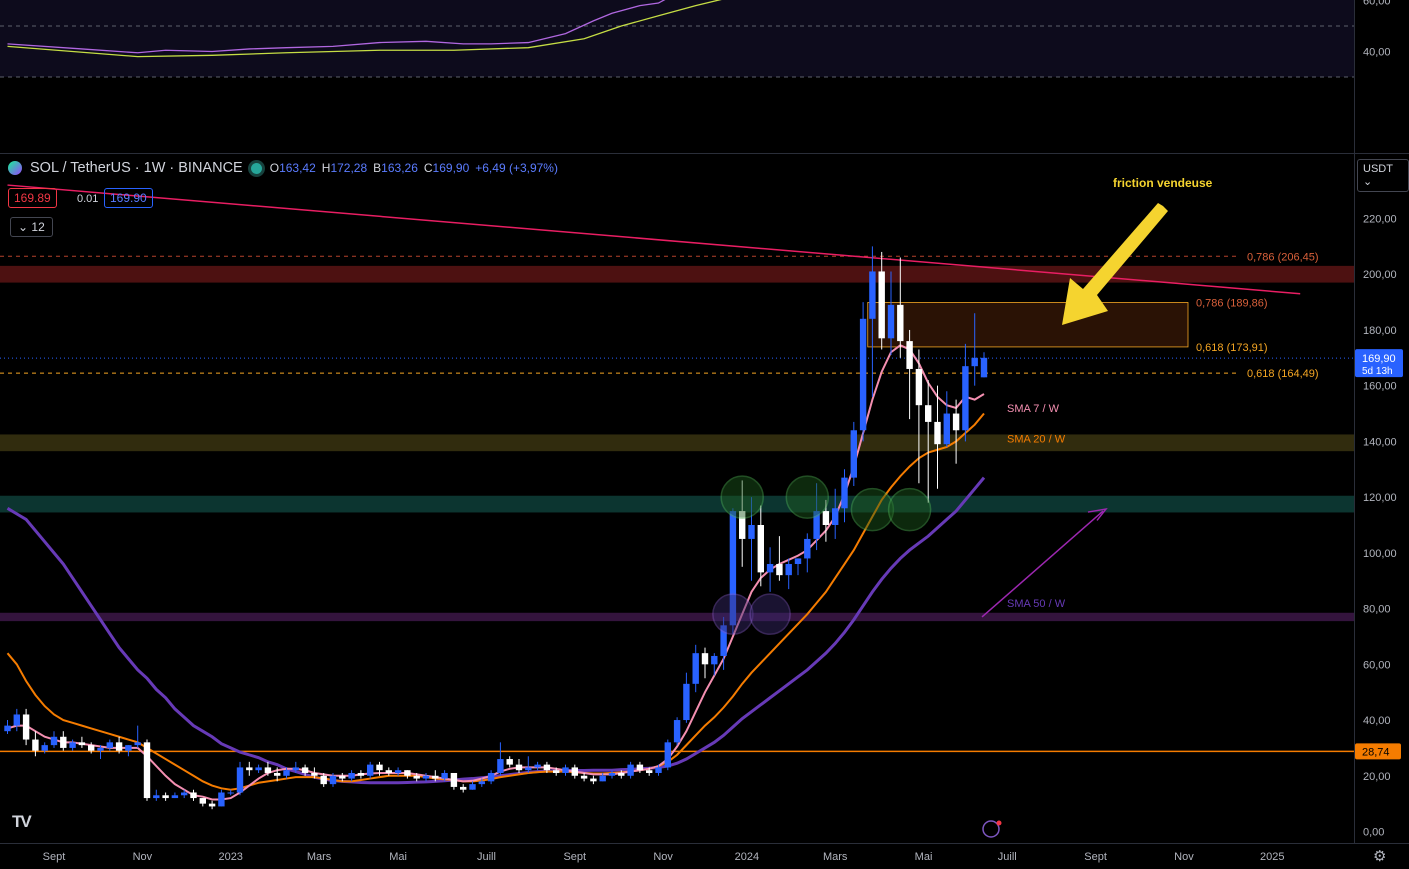  What do you see at coordinates (1377, 665) in the screenshot?
I see `price-tick-label: 60,00` at bounding box center [1377, 665].